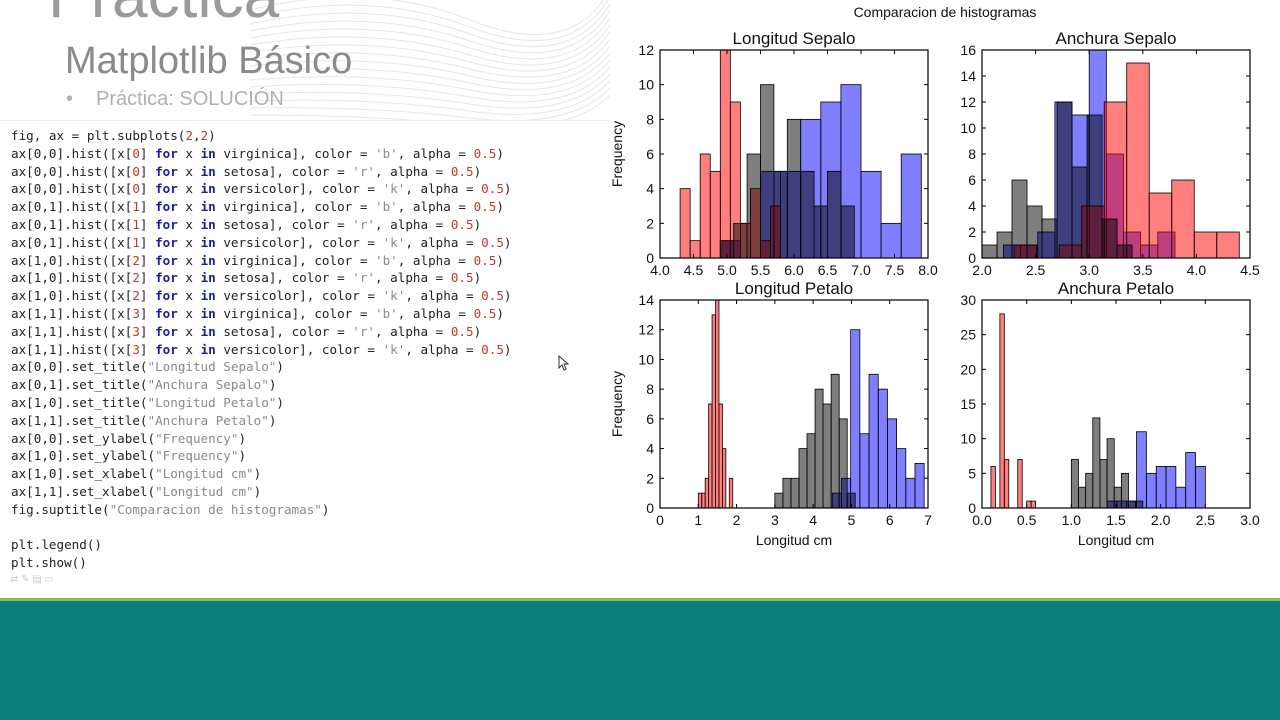 This screenshot has width=1280, height=720. I want to click on x-tick-label: 2.0, so click(982, 270).